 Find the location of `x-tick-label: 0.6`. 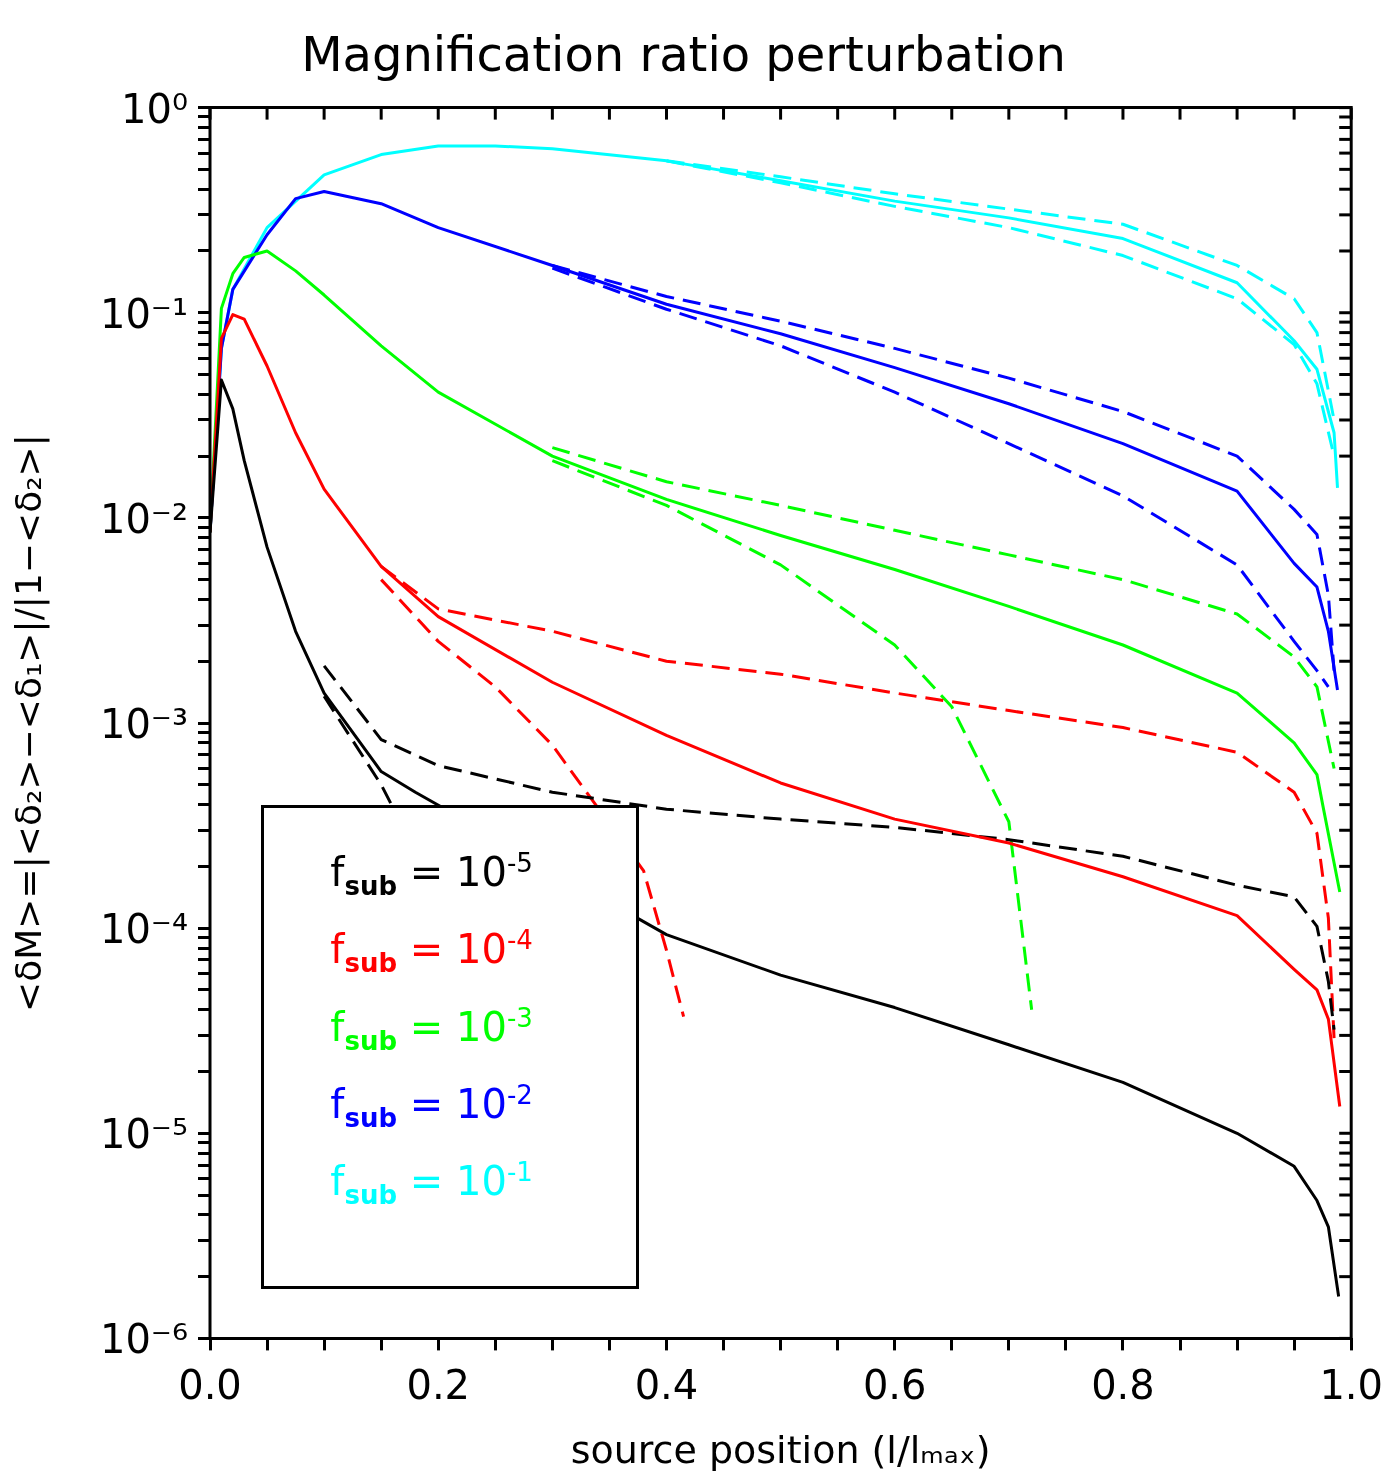

x-tick-label: 0.6 is located at coordinates (894, 1384).